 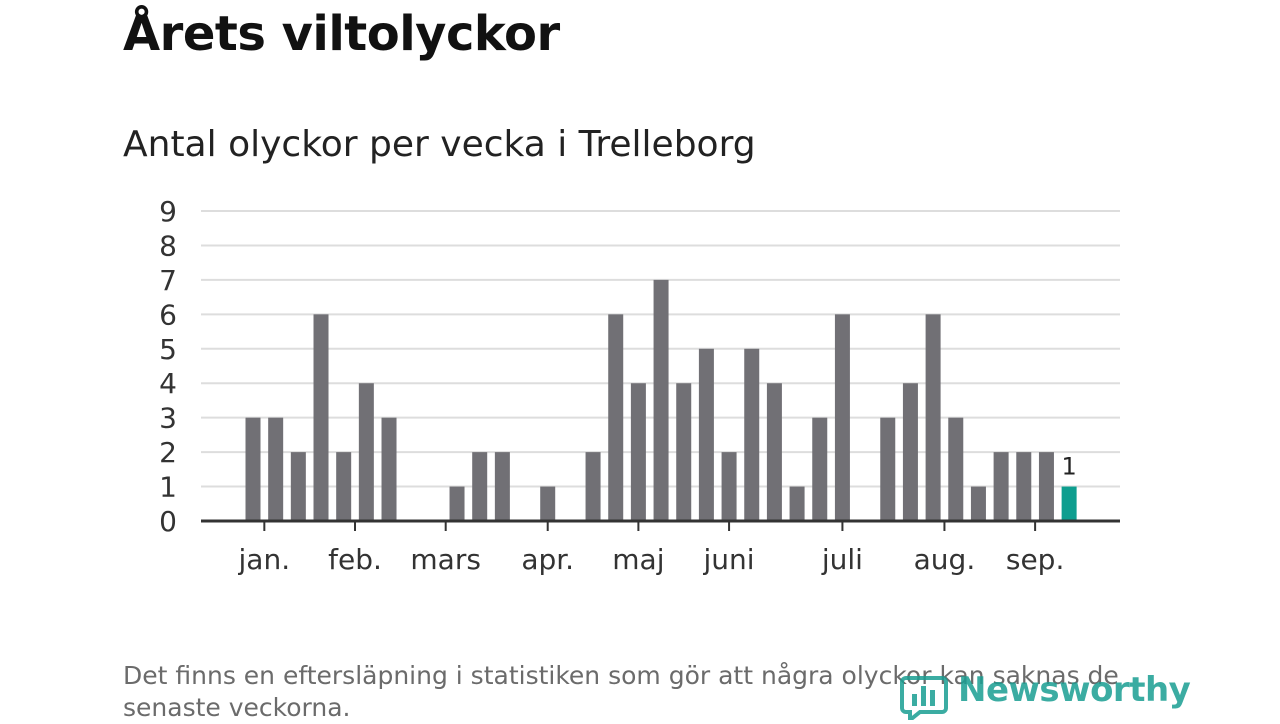 What do you see at coordinates (1035, 559) in the screenshot?
I see `x-tick-label: sep.` at bounding box center [1035, 559].